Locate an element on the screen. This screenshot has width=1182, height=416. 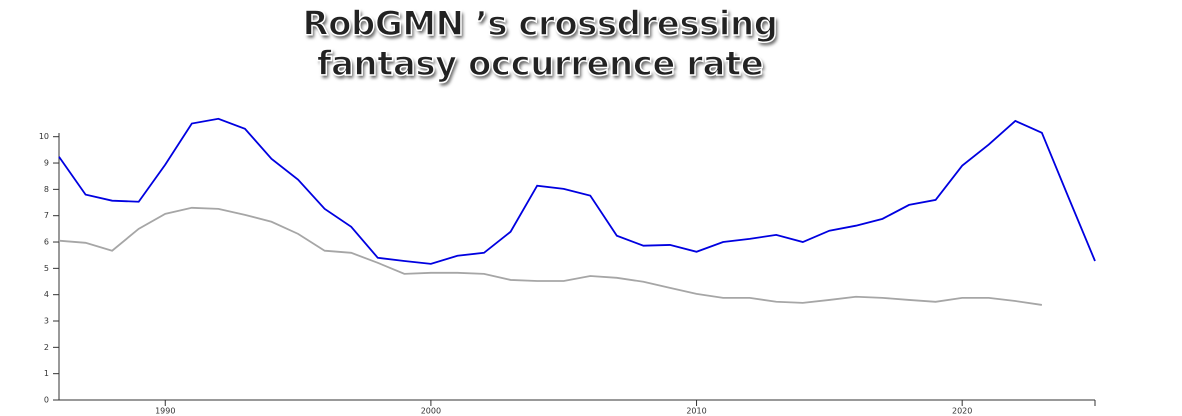
y-tick-label: 0 is located at coordinates (46, 400).